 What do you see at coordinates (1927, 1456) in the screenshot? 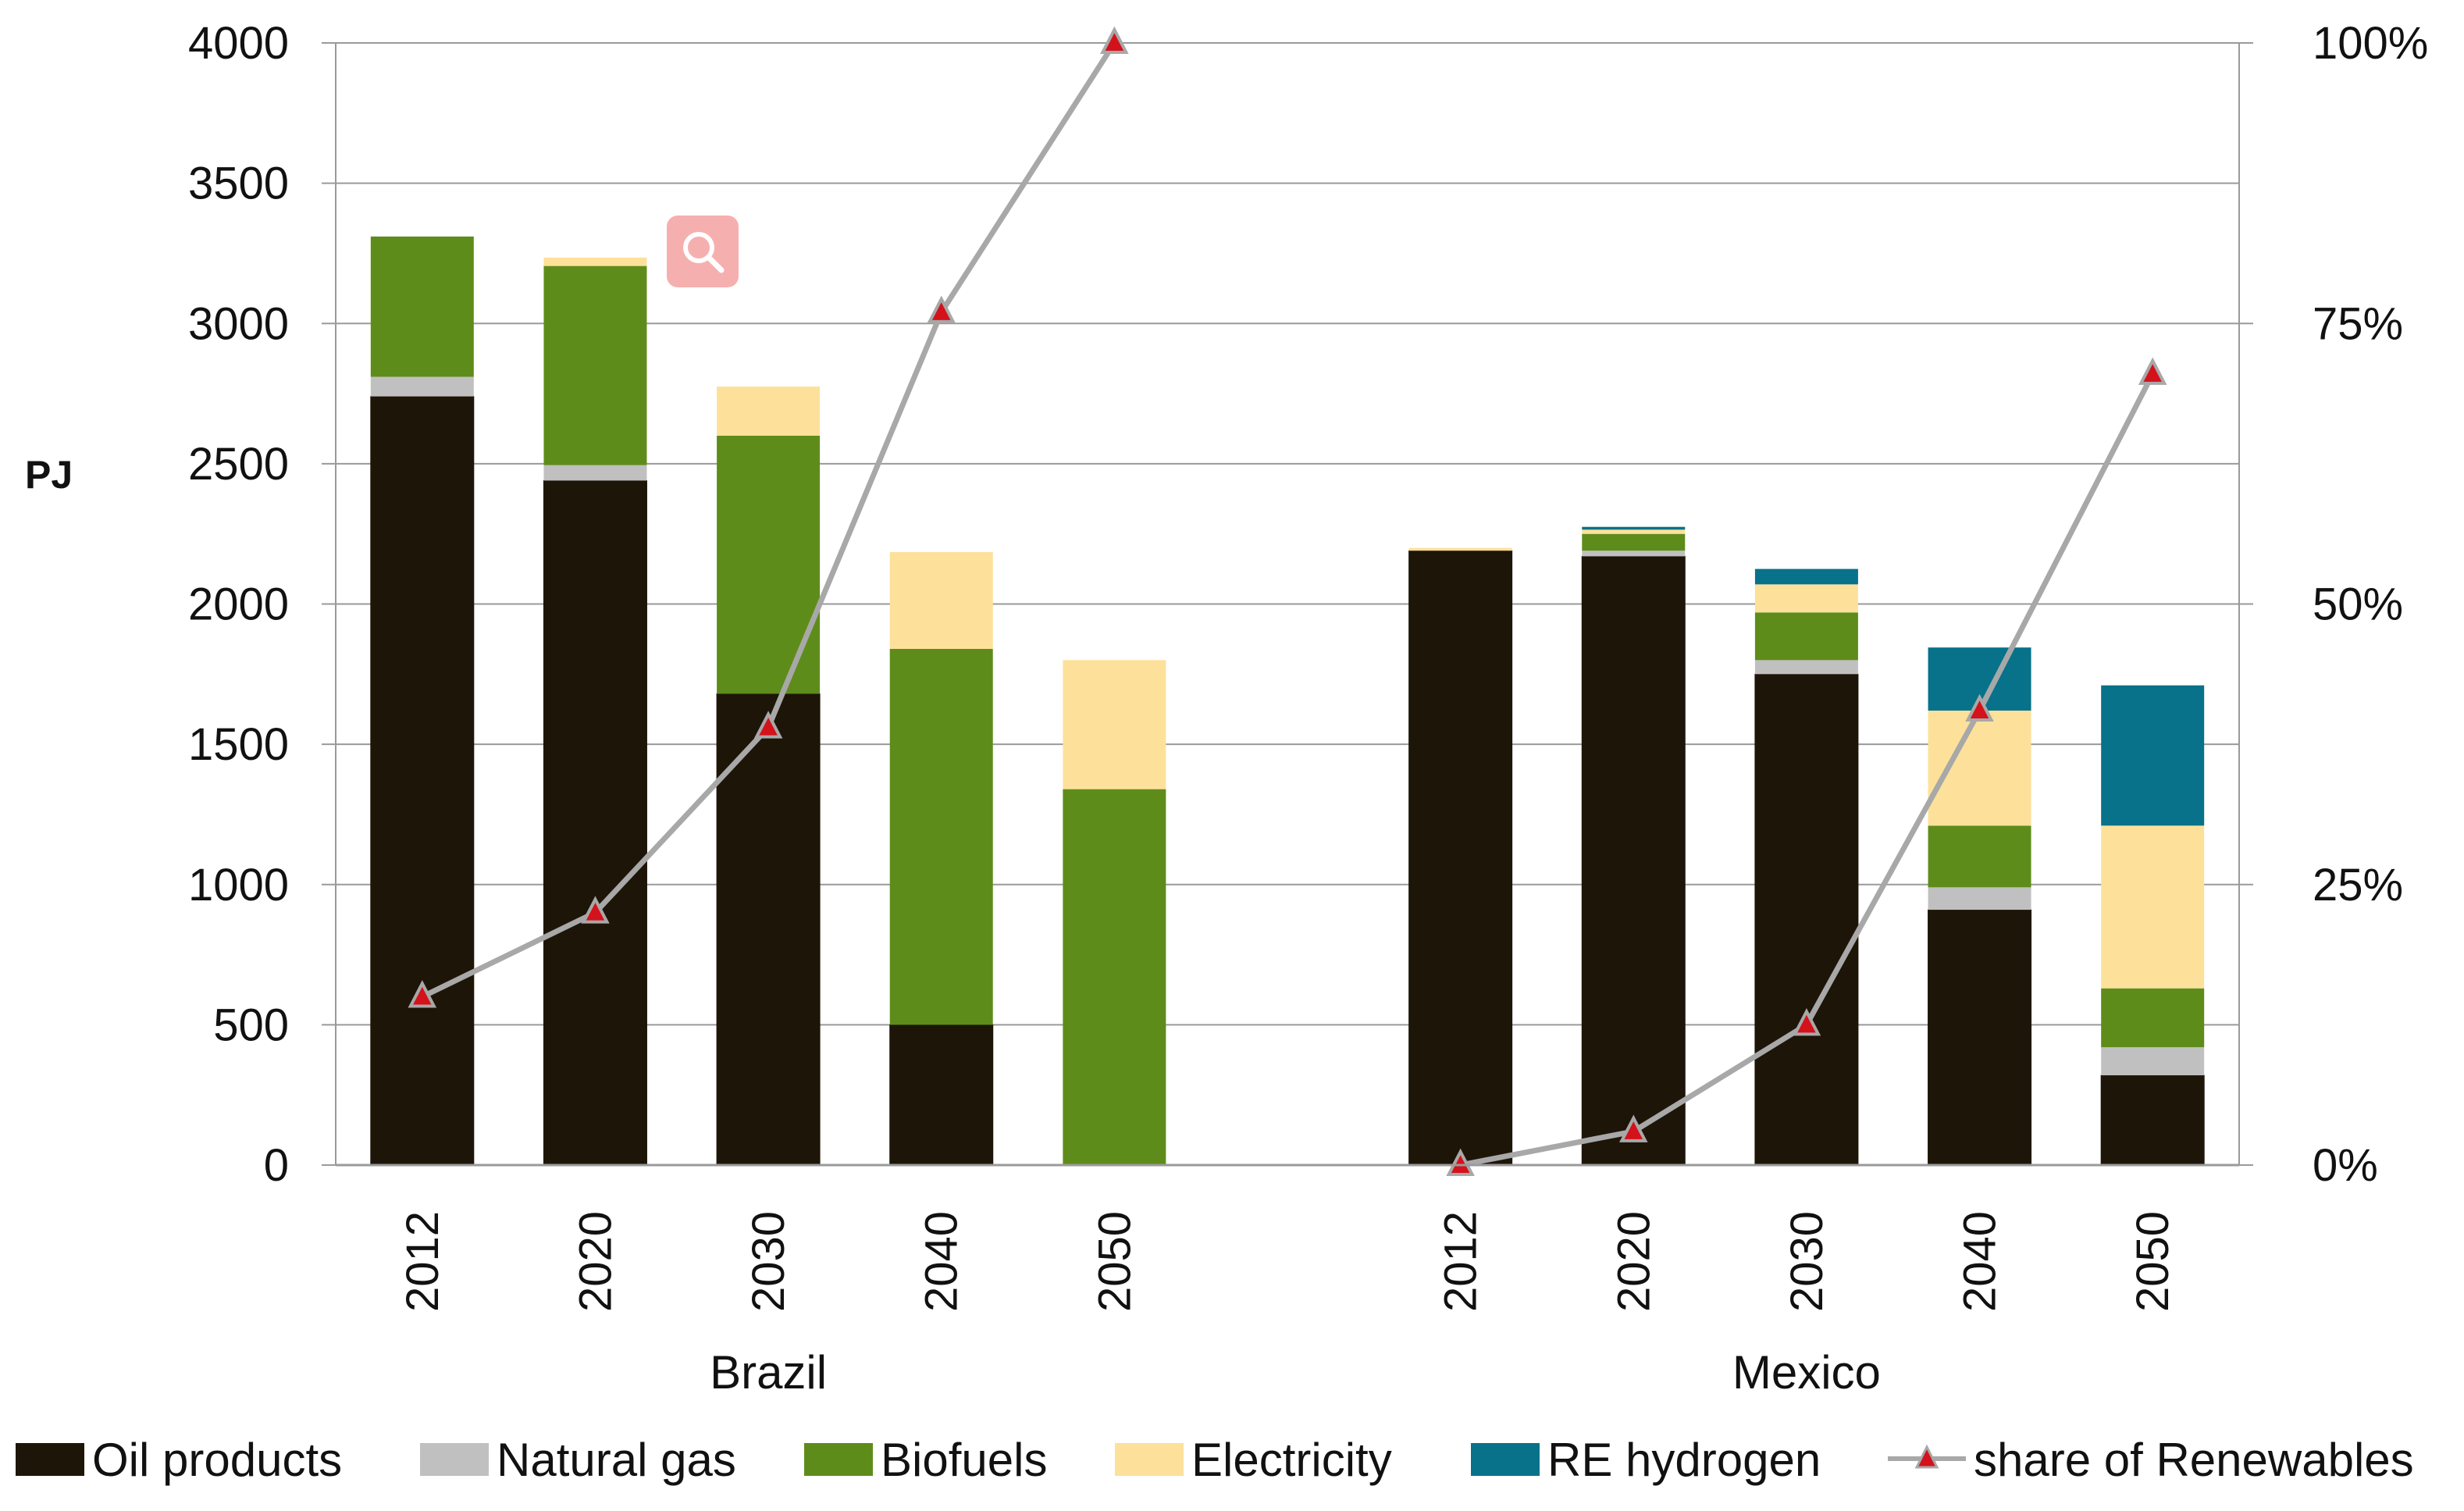
I see `legend-marker` at bounding box center [1927, 1456].